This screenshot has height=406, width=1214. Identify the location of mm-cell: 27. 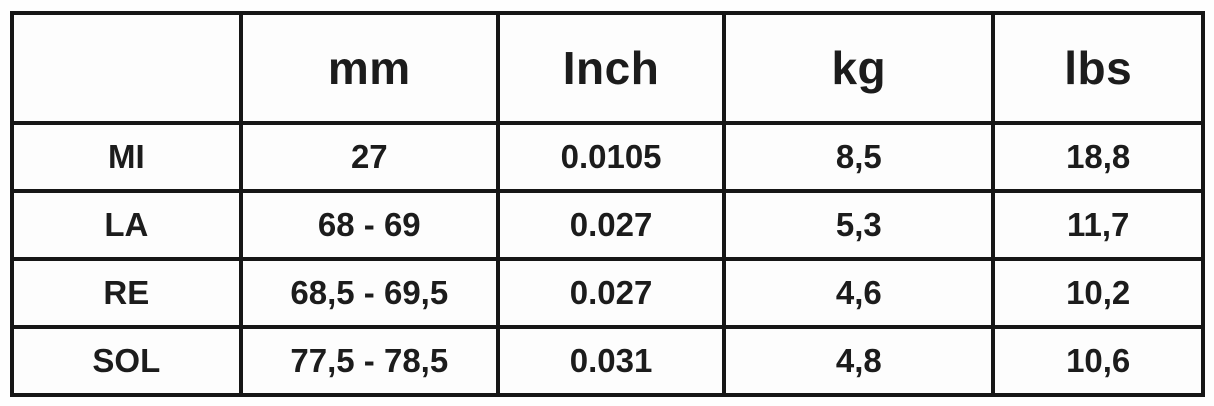
(369, 157).